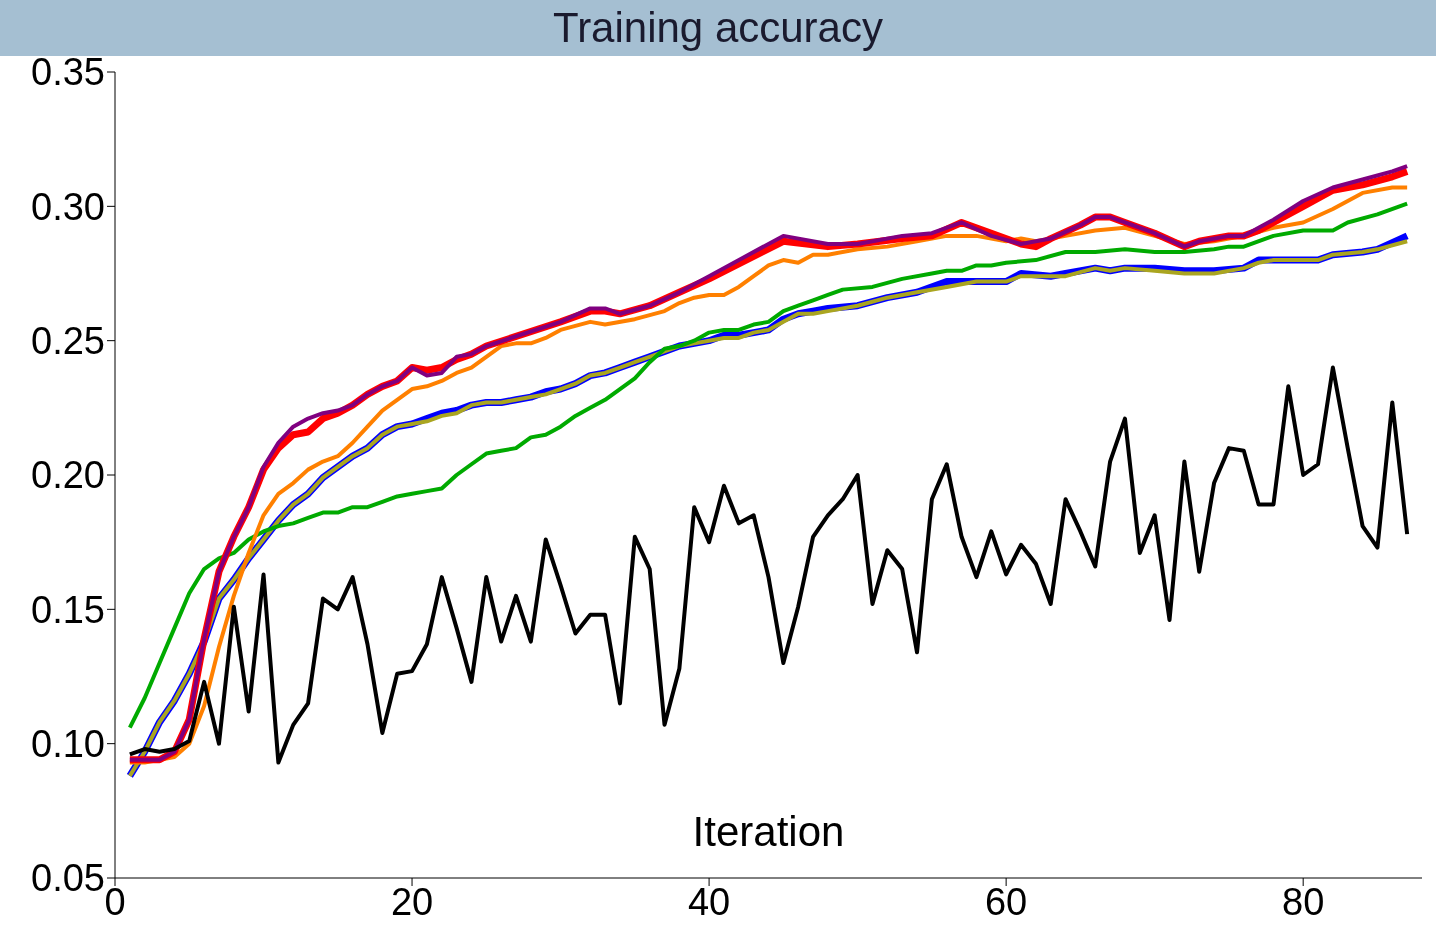 This screenshot has width=1436, height=933. I want to click on y-tick-label: 0.35, so click(68, 72).